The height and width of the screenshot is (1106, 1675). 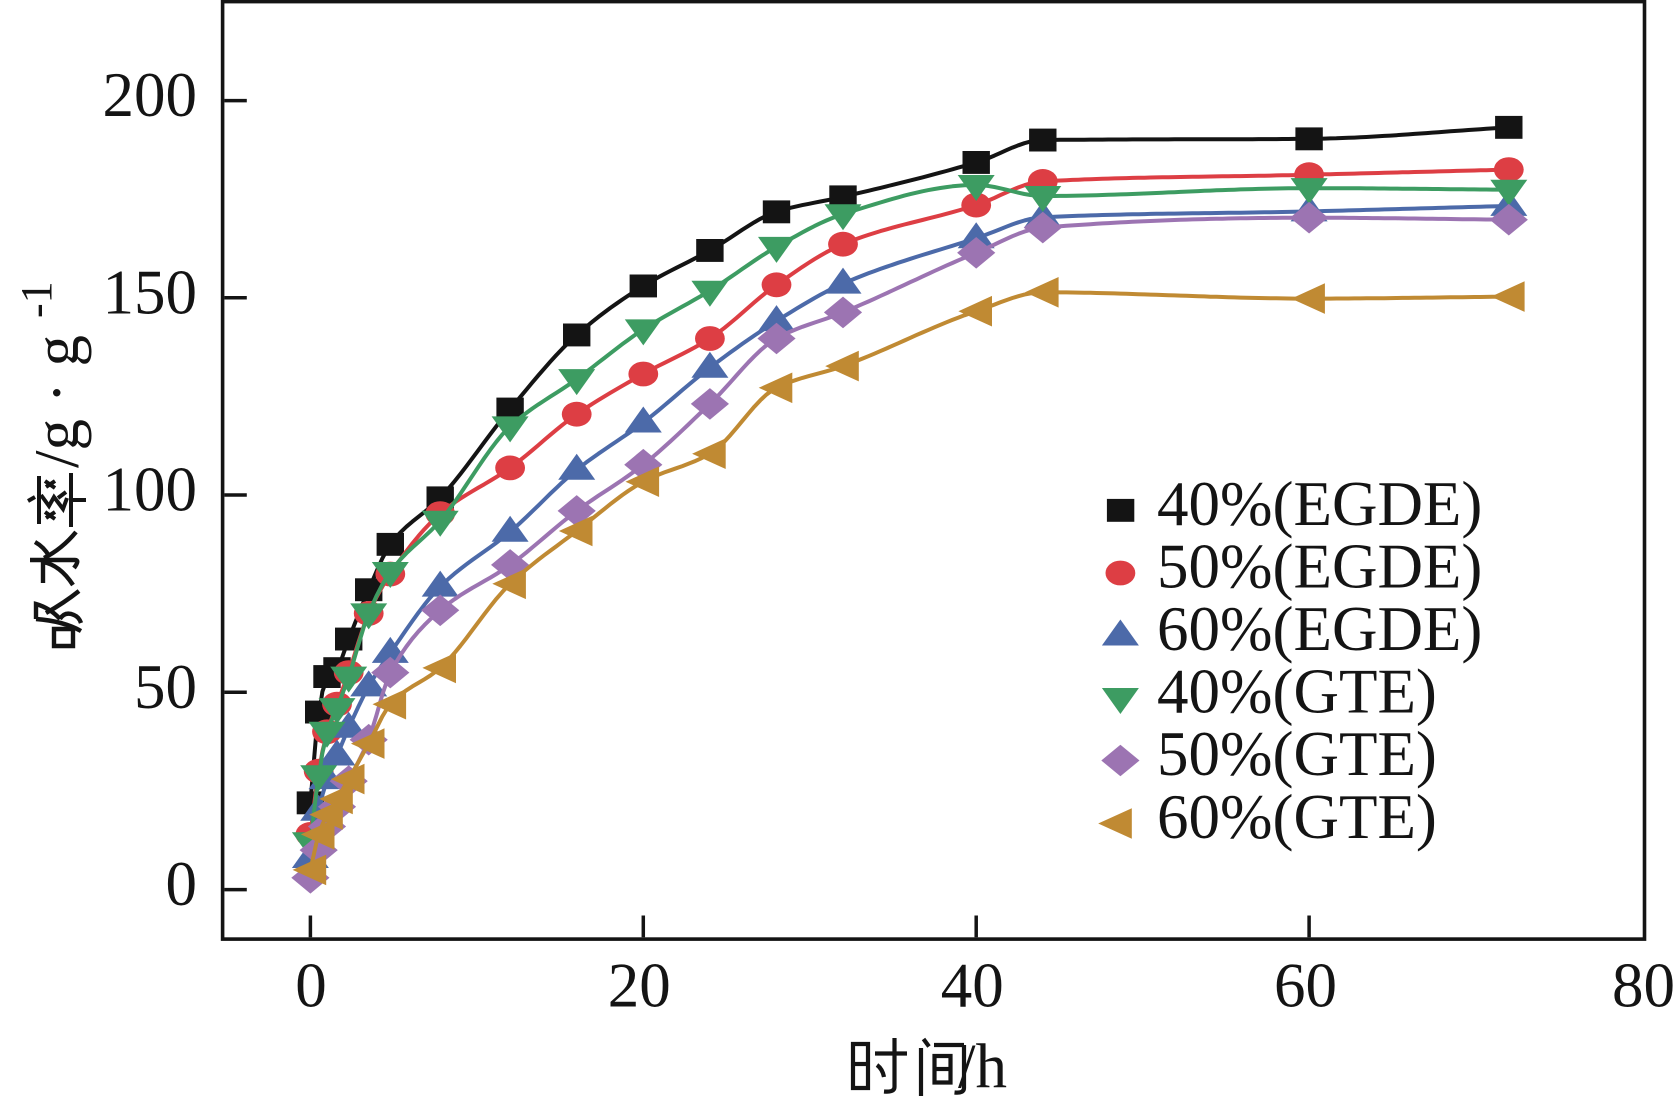 I want to click on svg-text: 150, so click(x=150, y=292).